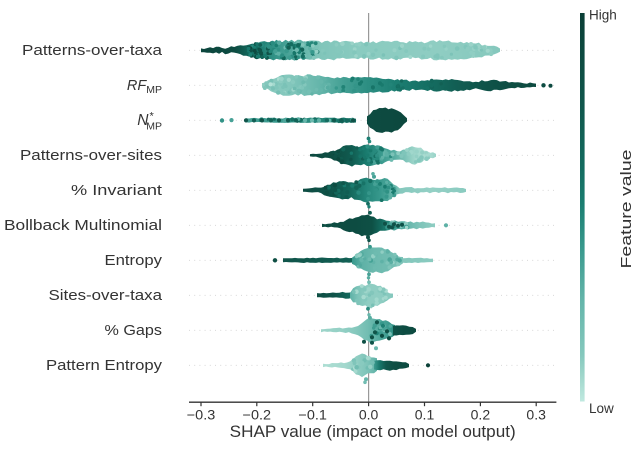 The height and width of the screenshot is (449, 640). I want to click on svg-text: High, so click(603, 15).